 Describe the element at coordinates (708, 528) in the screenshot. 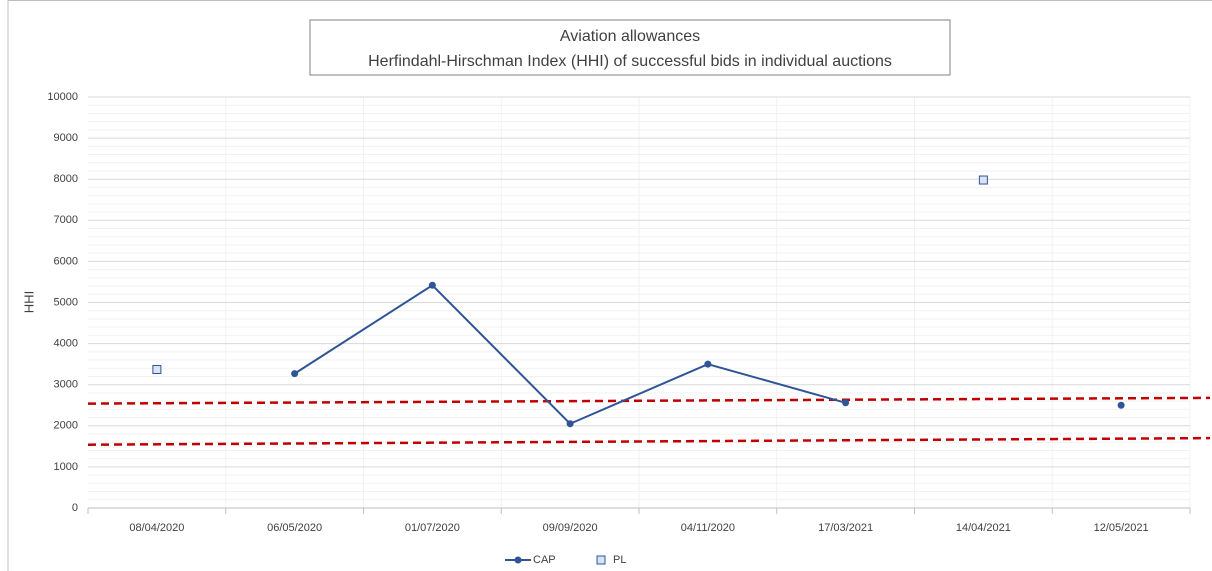

I see `x-tick-label: 04/11/2020` at that location.